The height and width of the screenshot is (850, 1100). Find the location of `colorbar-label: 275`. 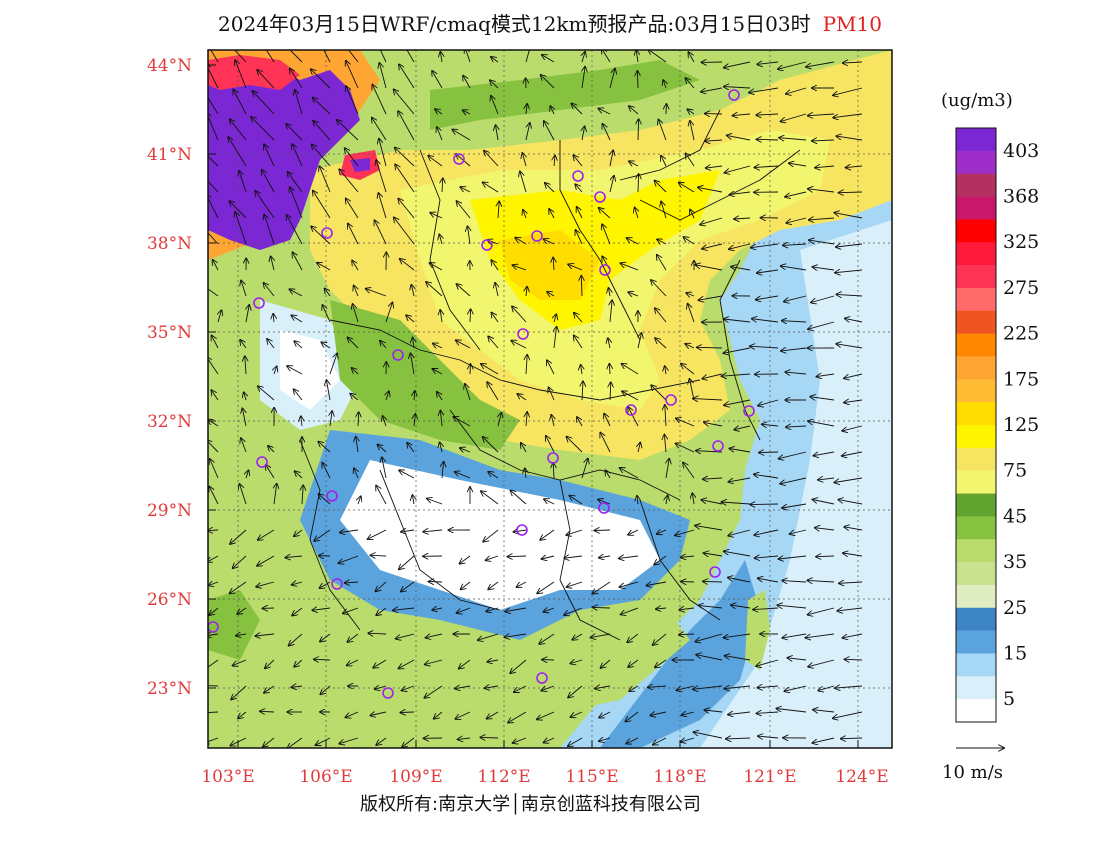

colorbar-label: 275 is located at coordinates (1021, 288).